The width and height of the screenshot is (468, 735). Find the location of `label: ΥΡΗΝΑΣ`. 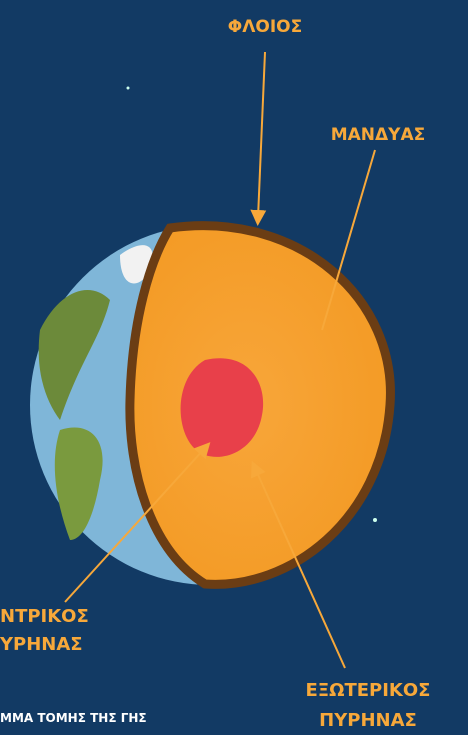

label: ΥΡΗΝΑΣ is located at coordinates (41, 644).